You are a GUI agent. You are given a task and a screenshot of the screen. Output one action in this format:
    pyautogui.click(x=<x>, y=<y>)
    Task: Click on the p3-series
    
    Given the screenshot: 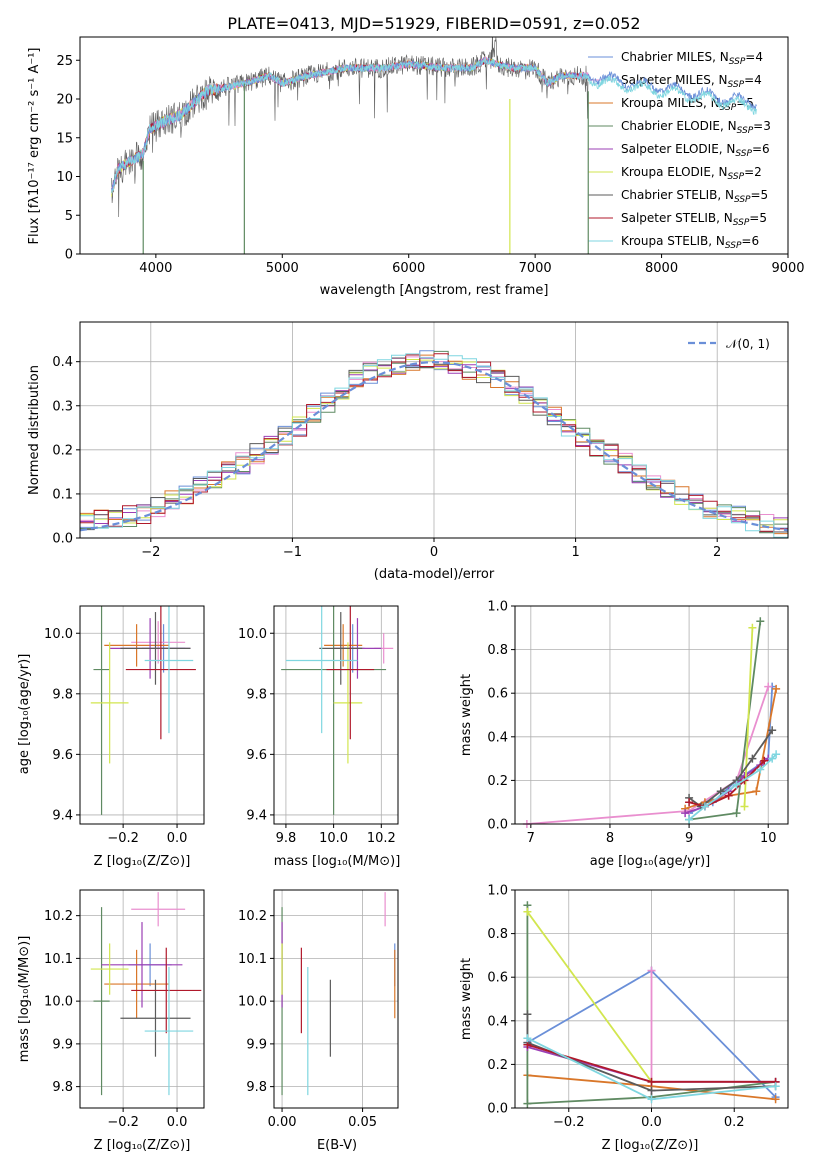 What is the action you would take?
    pyautogui.click(x=651, y=722)
    